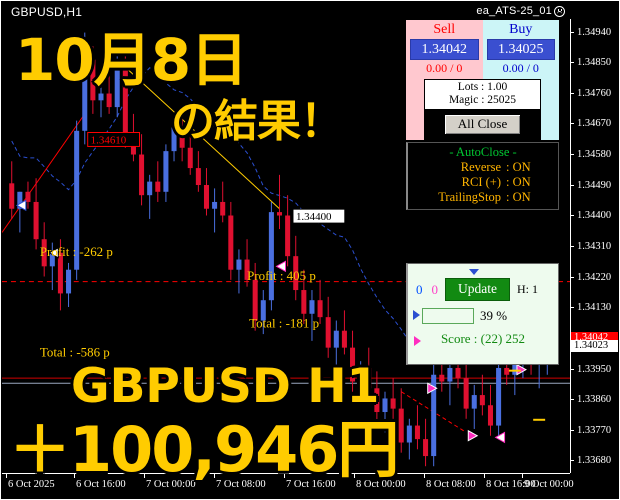 The image size is (620, 500). I want to click on total-label-2-text: Total : -586 p, so click(75, 352).